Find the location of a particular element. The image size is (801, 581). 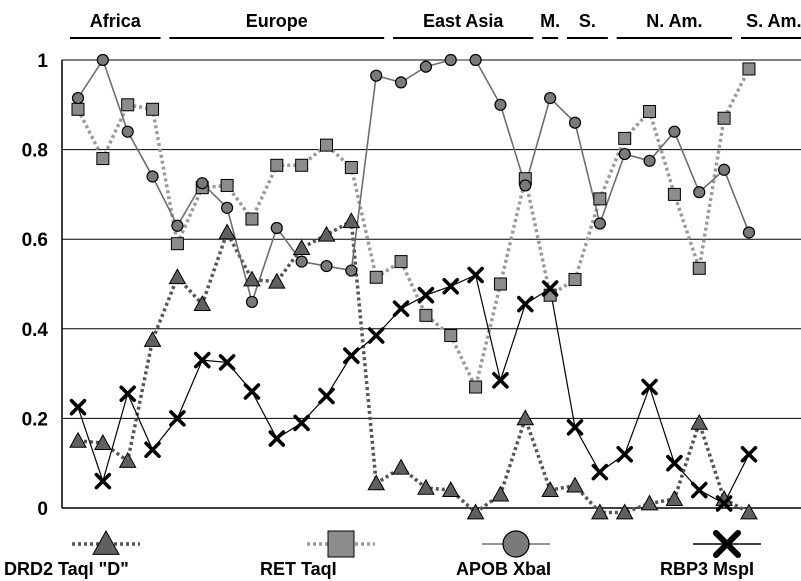

region-label: M. is located at coordinates (550, 21).